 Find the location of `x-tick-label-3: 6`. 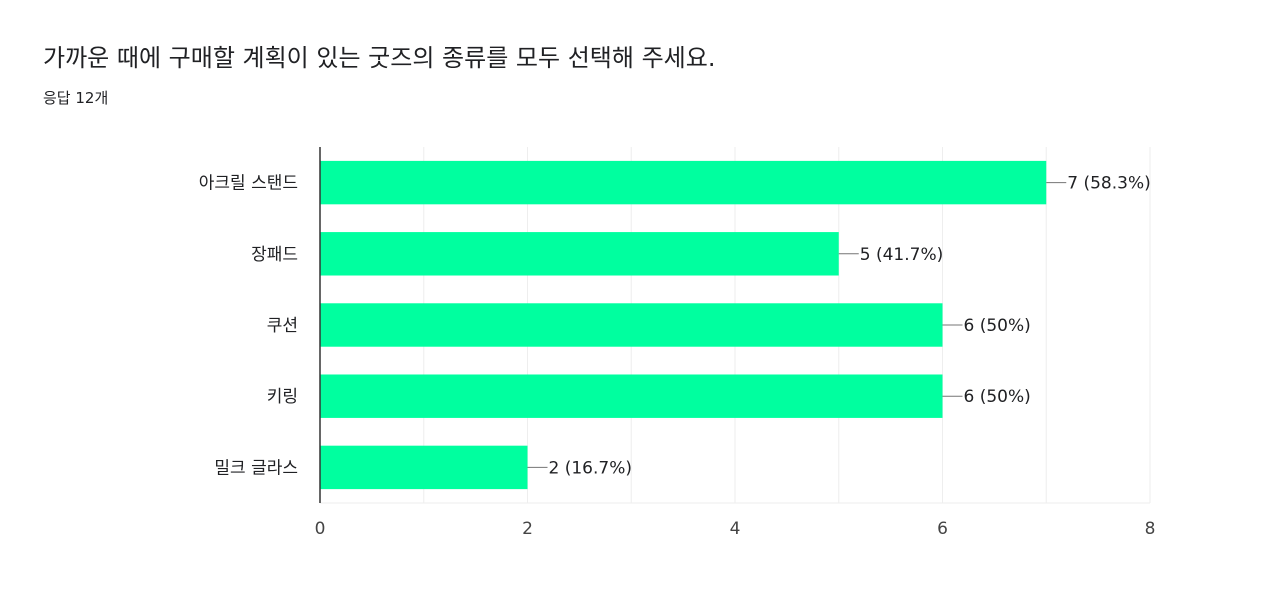

x-tick-label-3: 6 is located at coordinates (942, 529).